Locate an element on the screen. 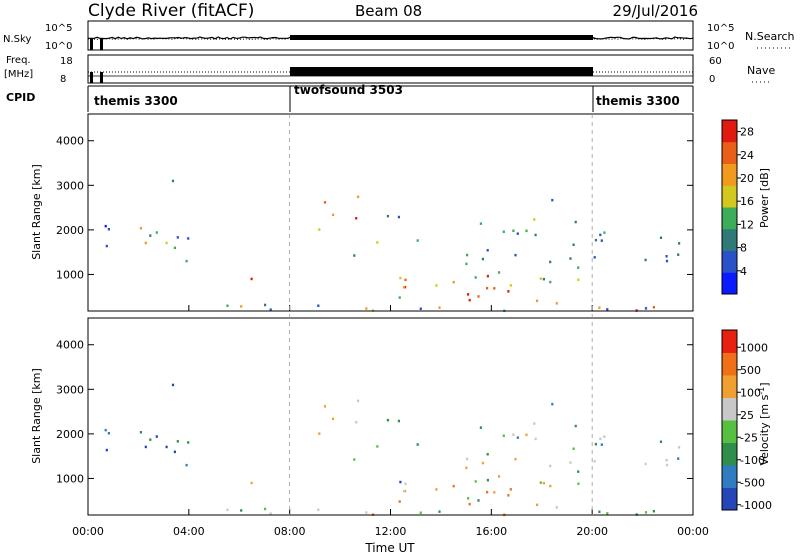  velocity-y-tick-label: 4000 is located at coordinates (70, 345).